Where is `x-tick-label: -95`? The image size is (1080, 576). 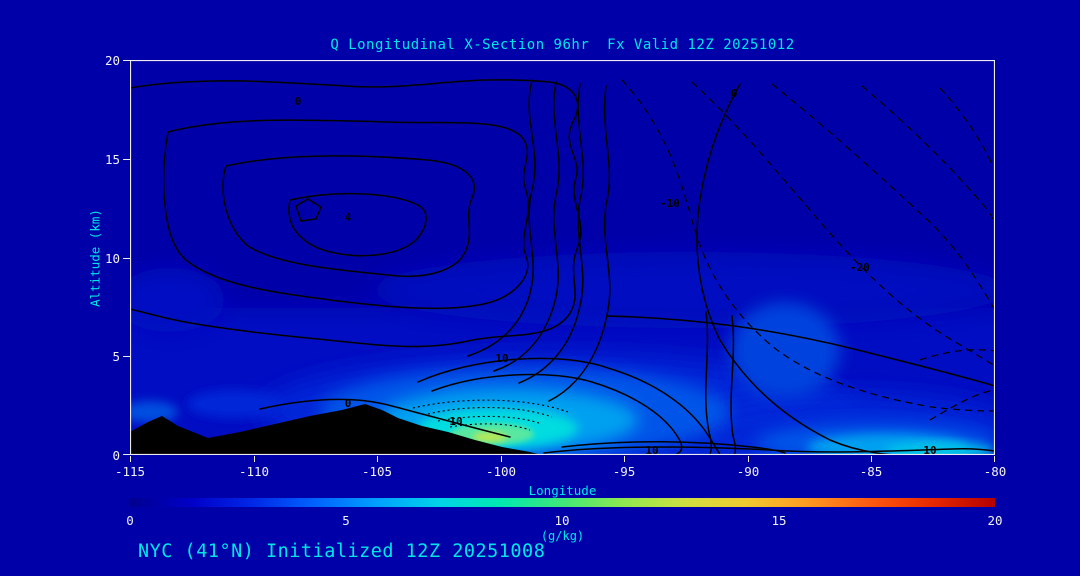
x-tick-label: -95 is located at coordinates (624, 471).